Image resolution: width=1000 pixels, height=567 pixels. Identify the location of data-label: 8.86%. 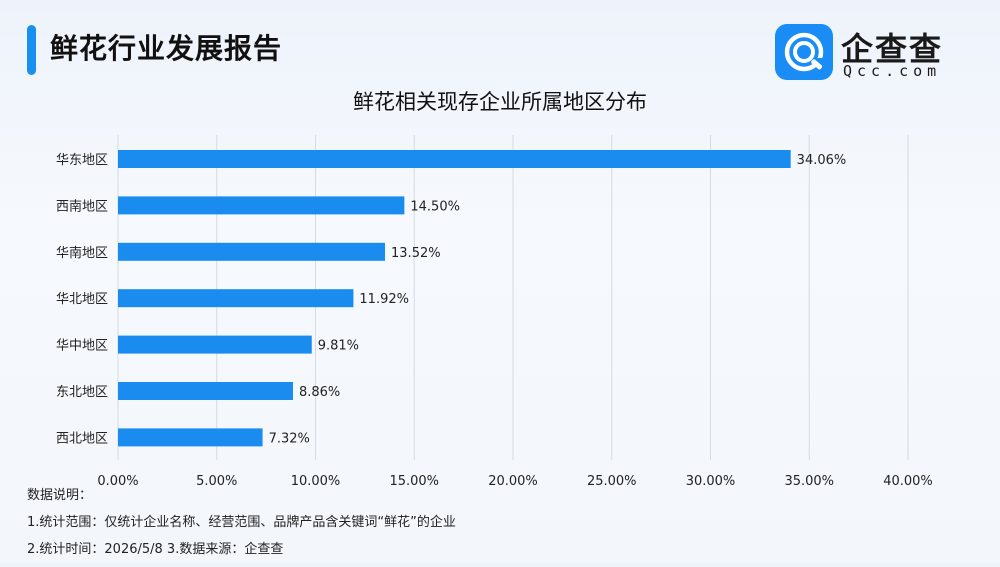
(319, 392).